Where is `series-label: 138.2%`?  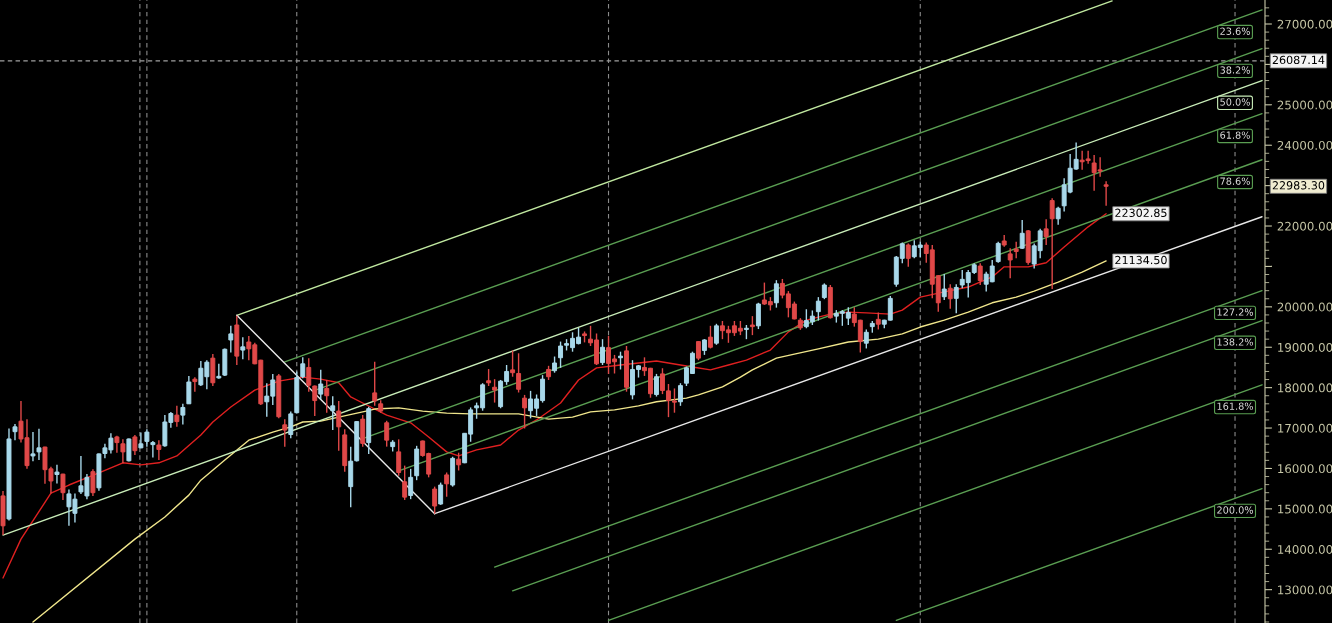
series-label: 138.2% is located at coordinates (1235, 342).